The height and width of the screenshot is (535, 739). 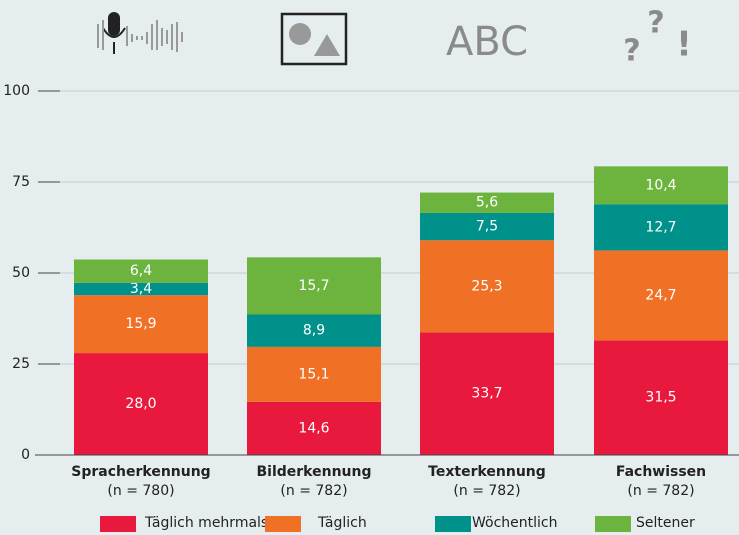 I want to click on icon-text: ABC, so click(x=487, y=42).